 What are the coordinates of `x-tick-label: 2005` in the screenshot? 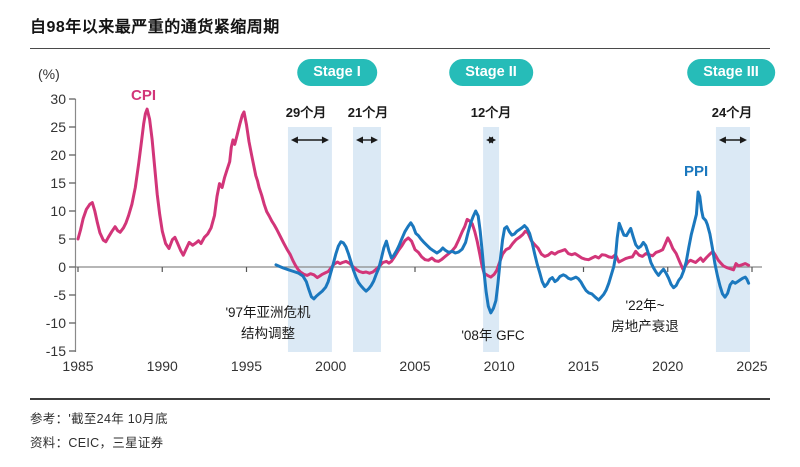 It's located at (414, 366).